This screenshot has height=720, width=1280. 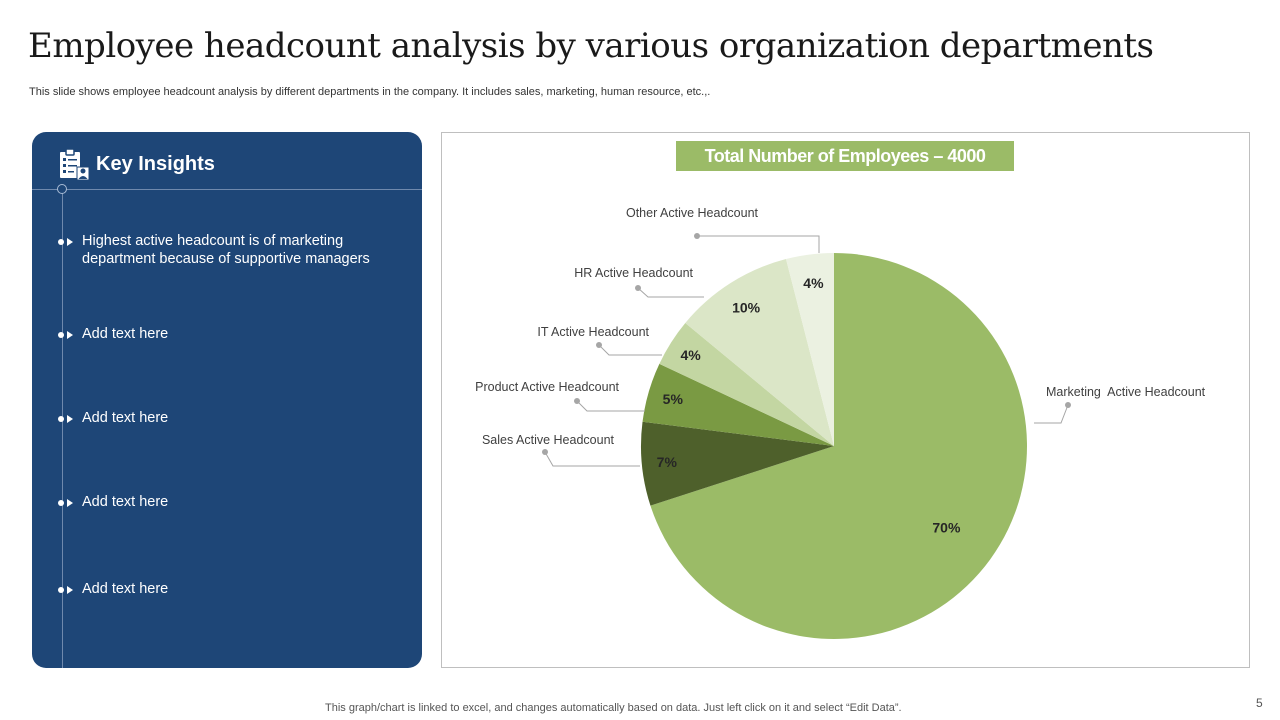 What do you see at coordinates (547, 387) in the screenshot?
I see `slice-category-label: Product Active Headcount` at bounding box center [547, 387].